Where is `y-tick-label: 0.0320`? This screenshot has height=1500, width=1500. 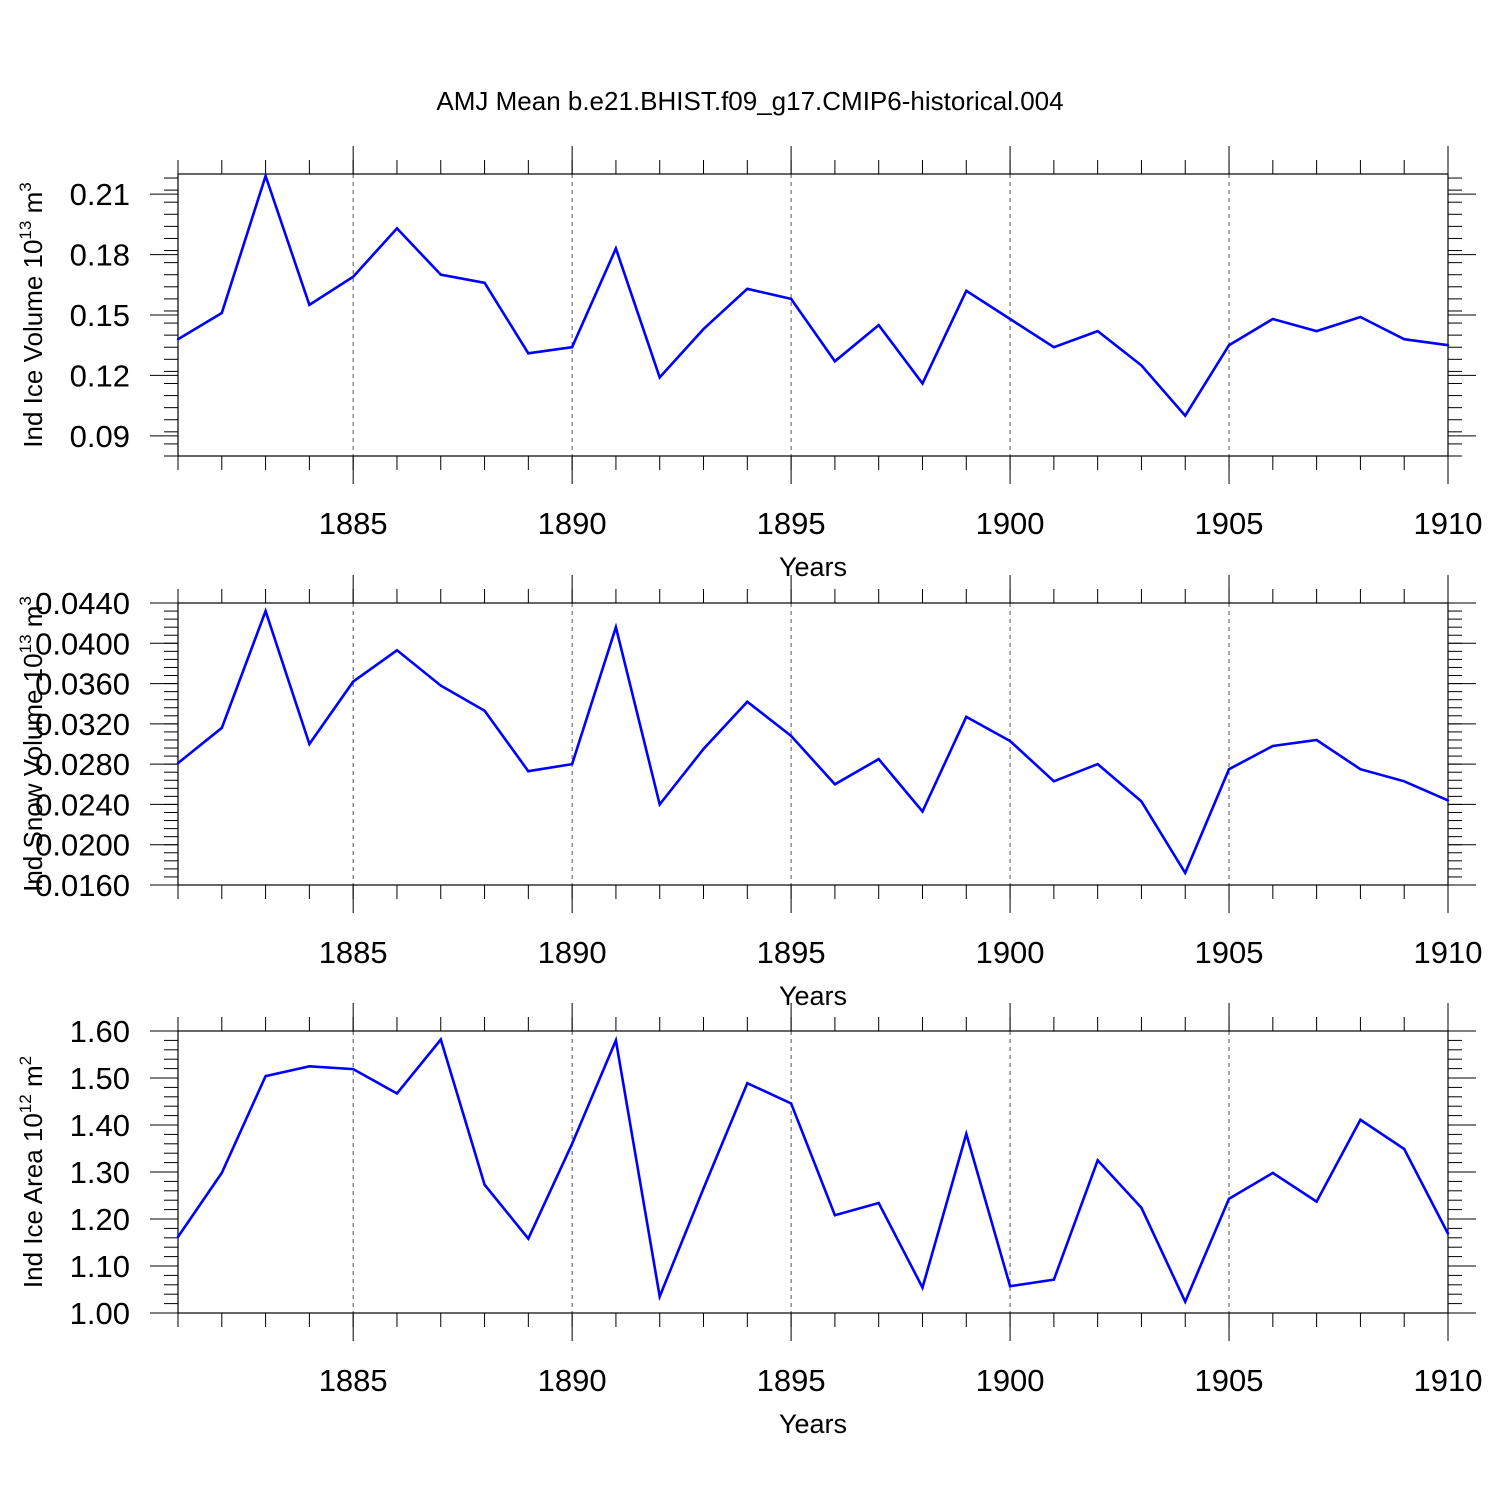
y-tick-label: 0.0320 is located at coordinates (82, 724).